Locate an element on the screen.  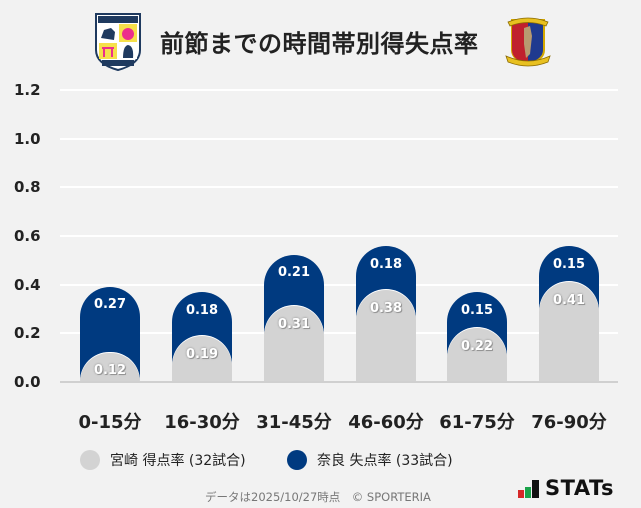
chart-title: 前節までの時間帯別得失点率 is located at coordinates (319, 44).